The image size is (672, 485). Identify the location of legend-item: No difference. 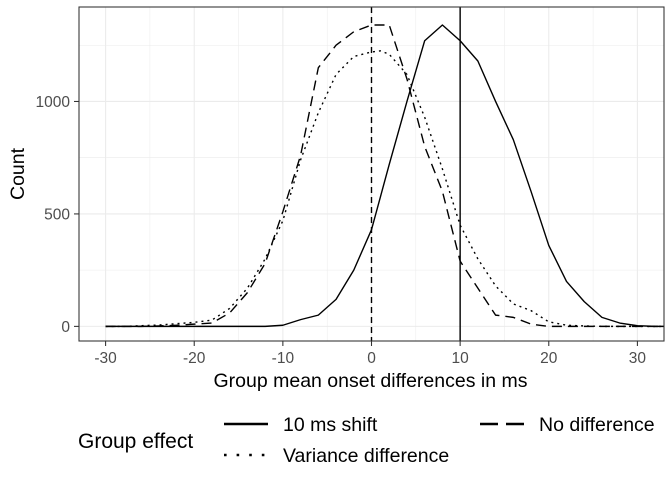
(567, 425).